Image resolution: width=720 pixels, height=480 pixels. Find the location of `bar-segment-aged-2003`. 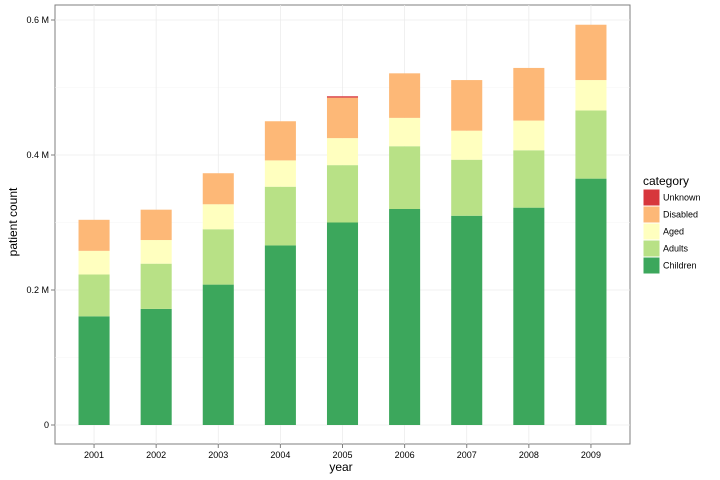

bar-segment-aged-2003 is located at coordinates (218, 217).